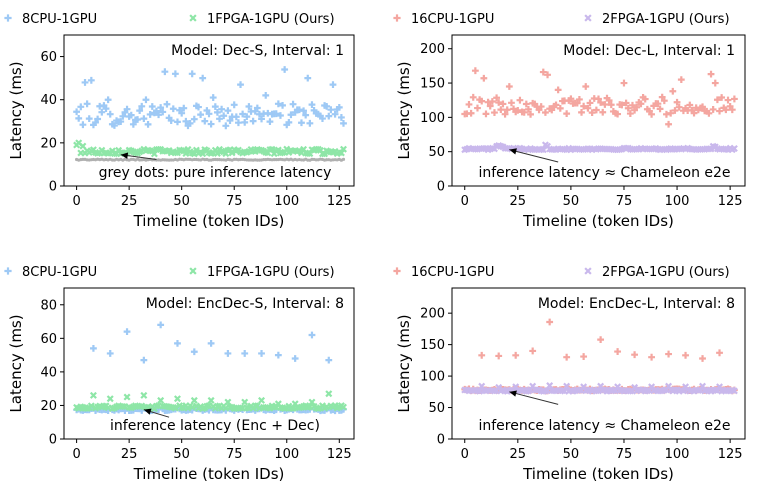 Image resolution: width=758 pixels, height=503 pixels. Describe the element at coordinates (210, 368) in the screenshot. I see `plot-area` at that location.